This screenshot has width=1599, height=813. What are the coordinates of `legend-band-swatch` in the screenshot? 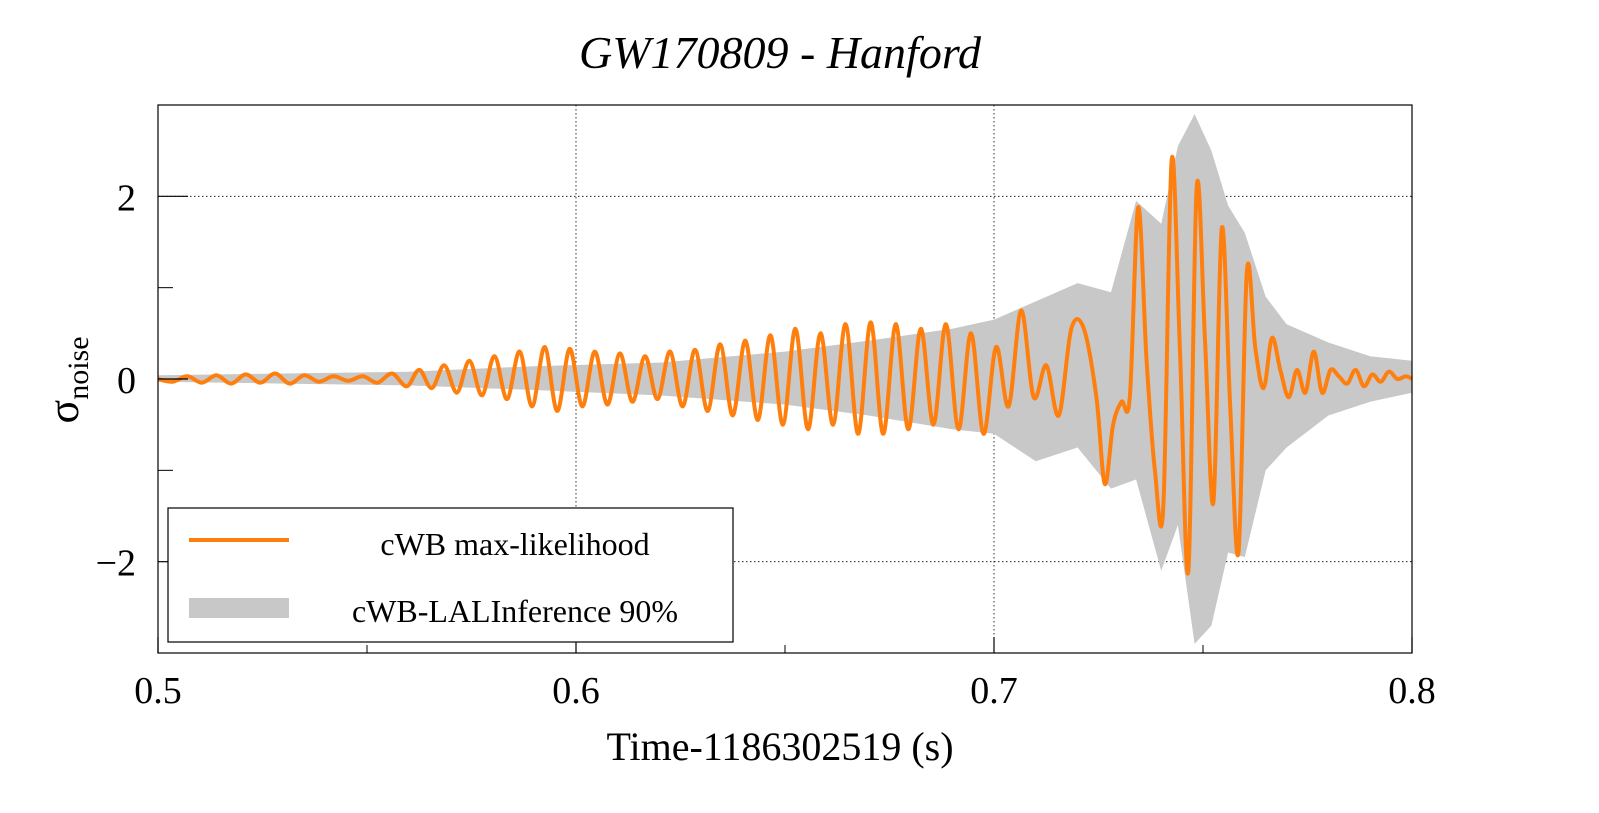 It's located at (239, 608).